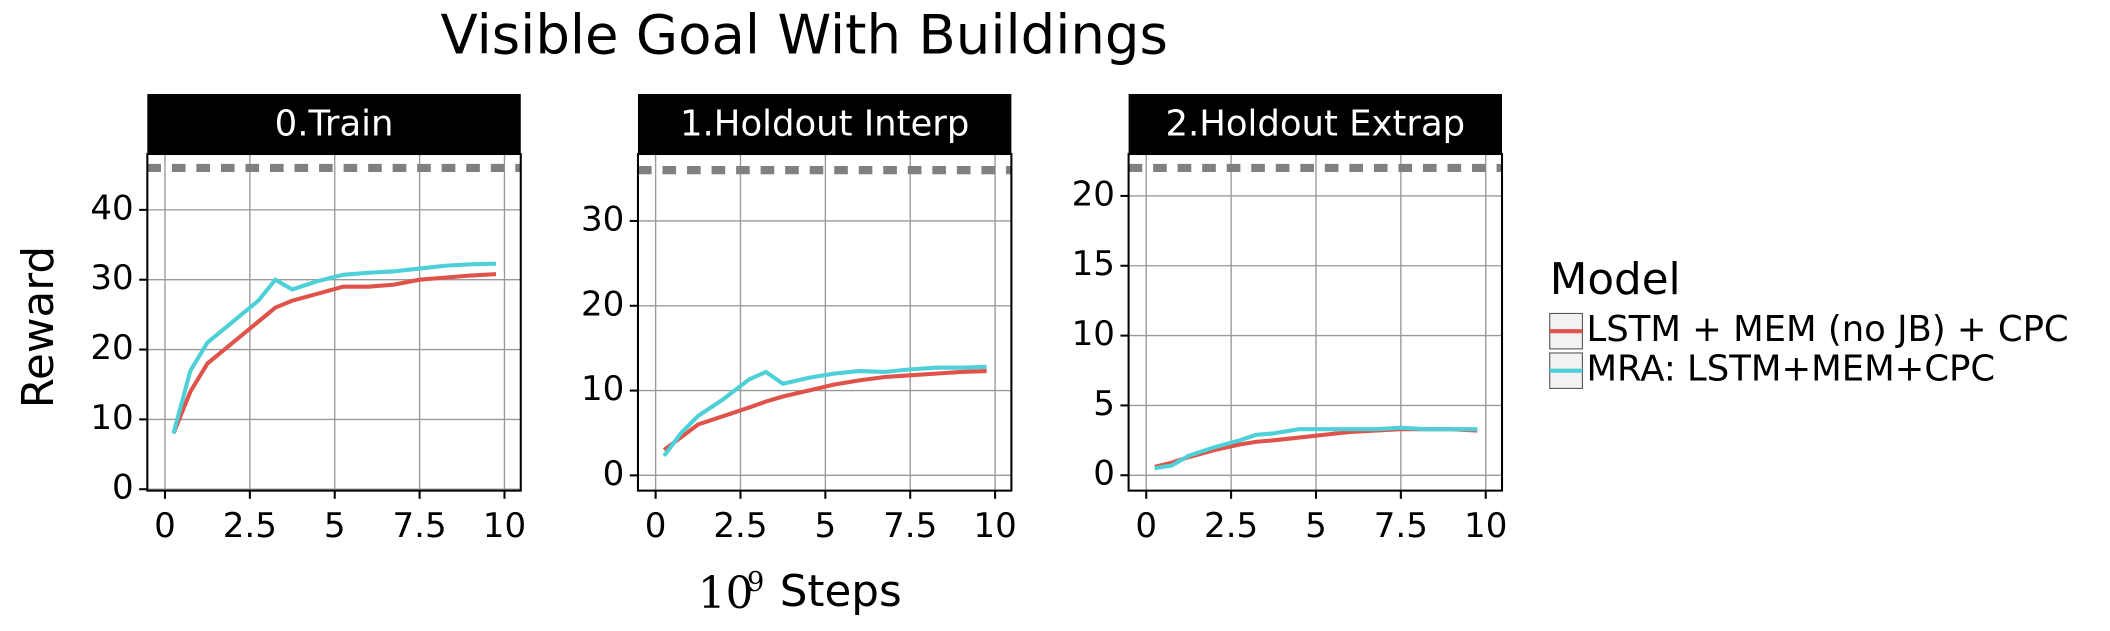  I want to click on facet-title: 2.Holdout Extrap, so click(1315, 123).